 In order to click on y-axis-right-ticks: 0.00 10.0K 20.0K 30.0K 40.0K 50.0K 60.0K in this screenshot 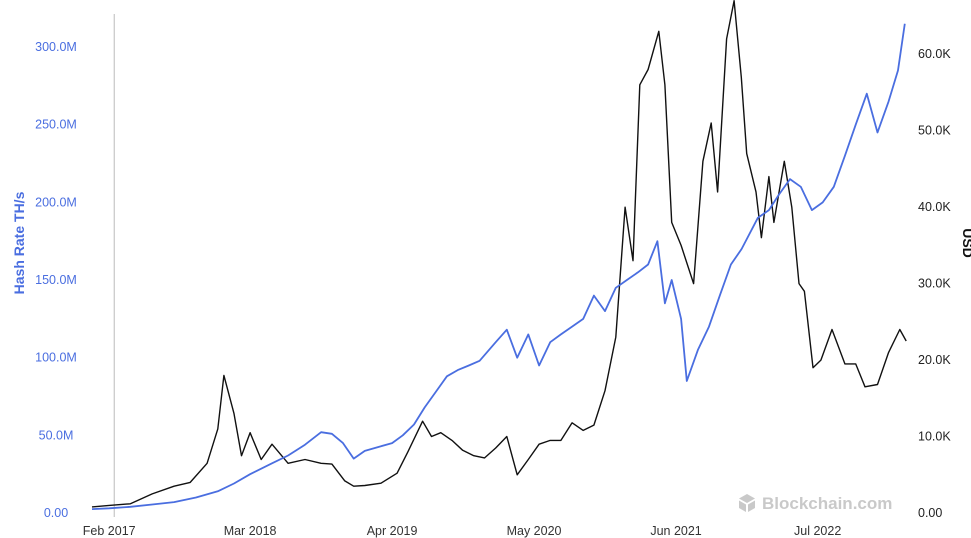, I will do `click(934, 283)`.